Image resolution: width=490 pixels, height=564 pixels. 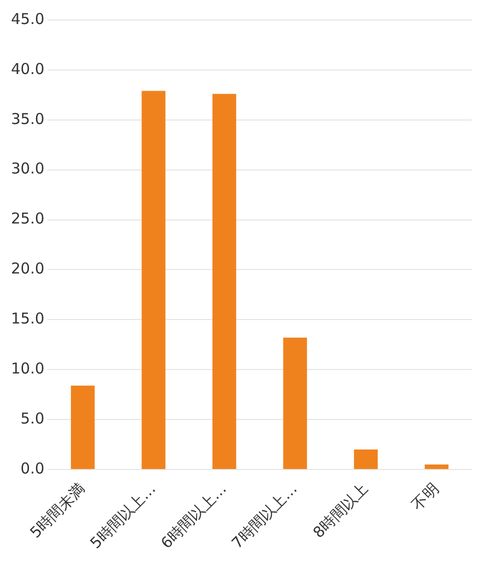 What do you see at coordinates (27, 219) in the screenshot?
I see `y-tick-label: 25.0` at bounding box center [27, 219].